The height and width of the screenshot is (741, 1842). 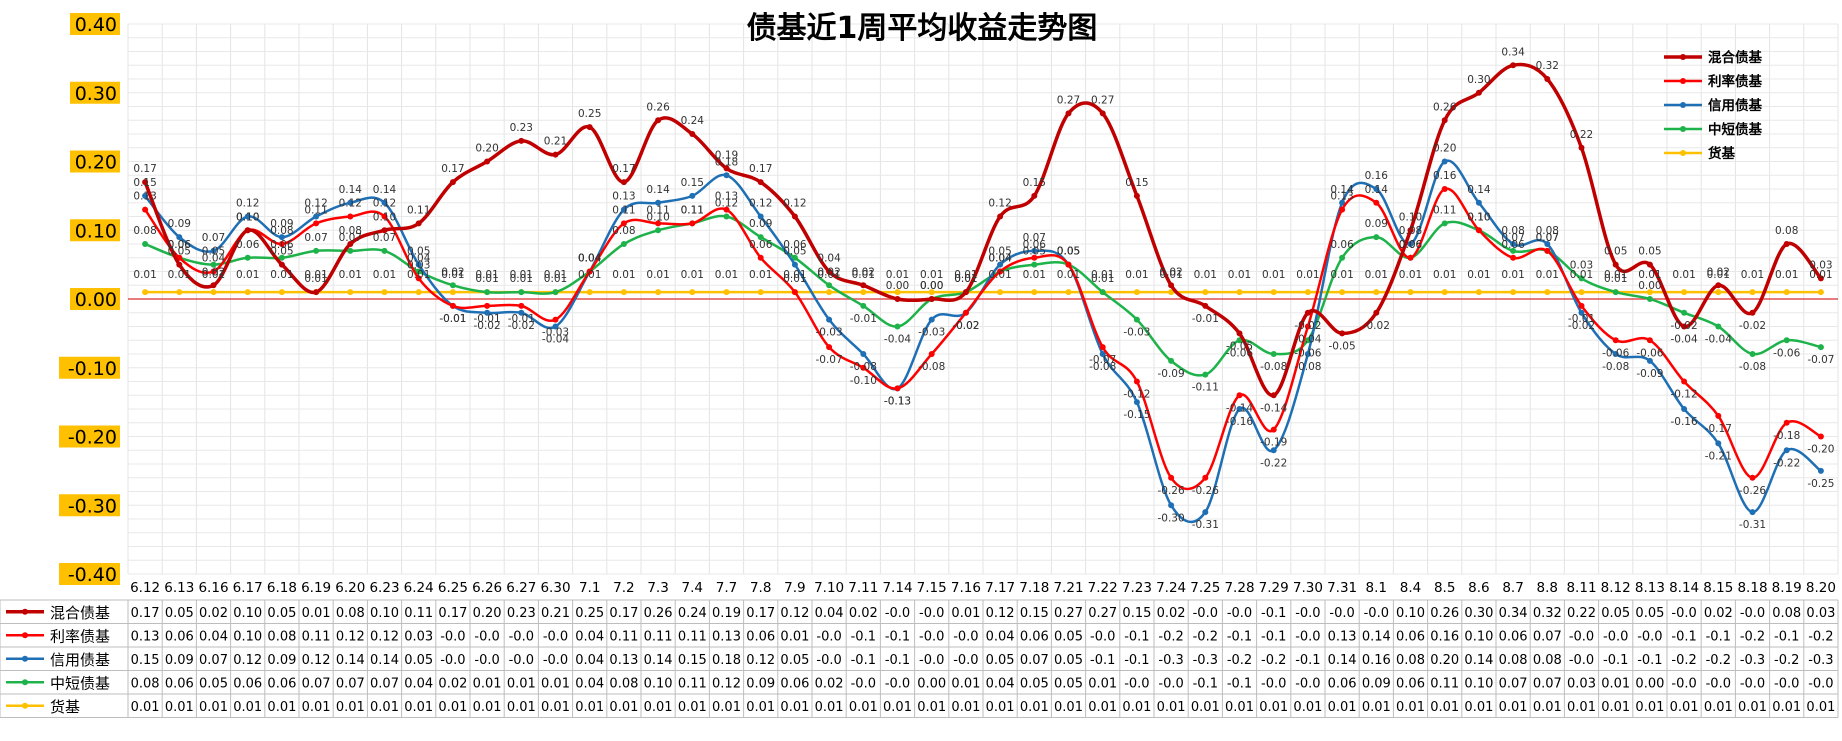 What do you see at coordinates (1102, 100) in the screenshot?
I see `data-label: 0.27` at bounding box center [1102, 100].